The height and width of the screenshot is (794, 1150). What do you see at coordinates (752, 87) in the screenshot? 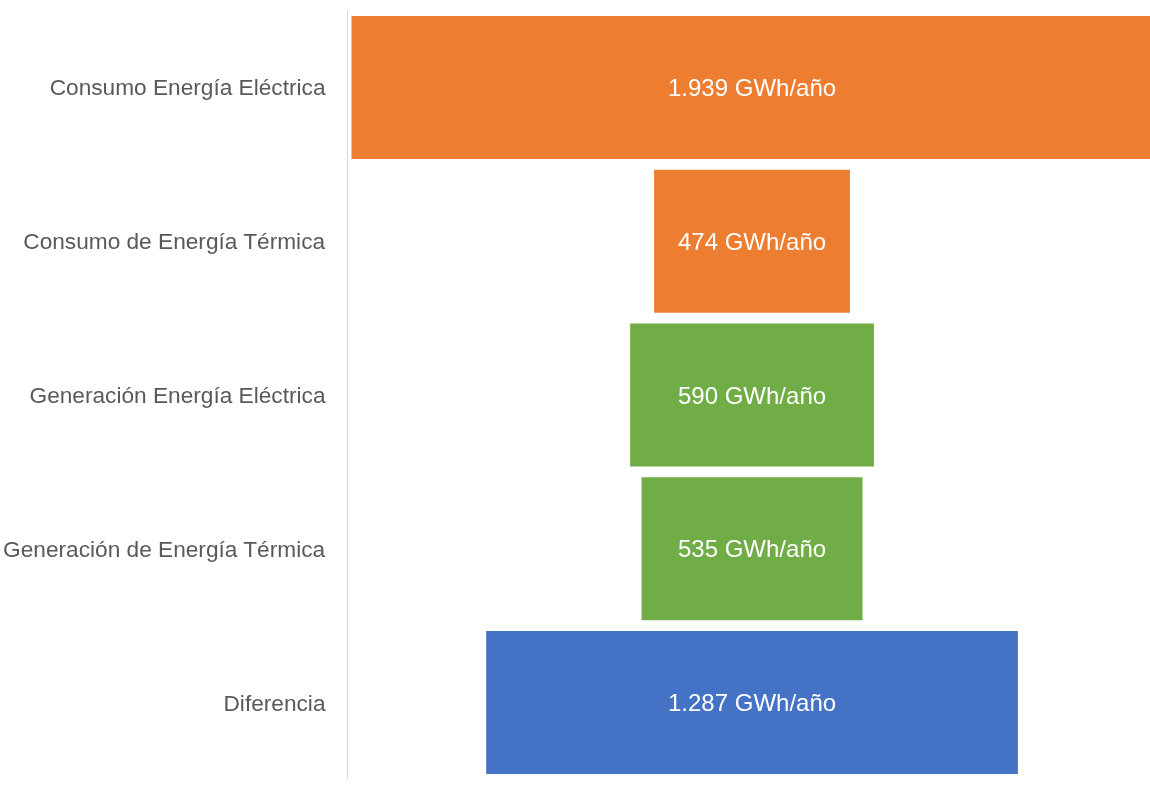
I see `data-label: 1.939 GWh/año` at bounding box center [752, 87].